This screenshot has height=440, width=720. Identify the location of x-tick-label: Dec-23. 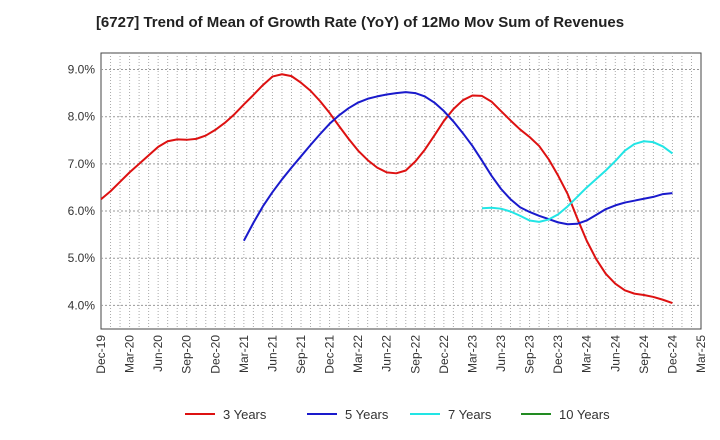
(558, 354).